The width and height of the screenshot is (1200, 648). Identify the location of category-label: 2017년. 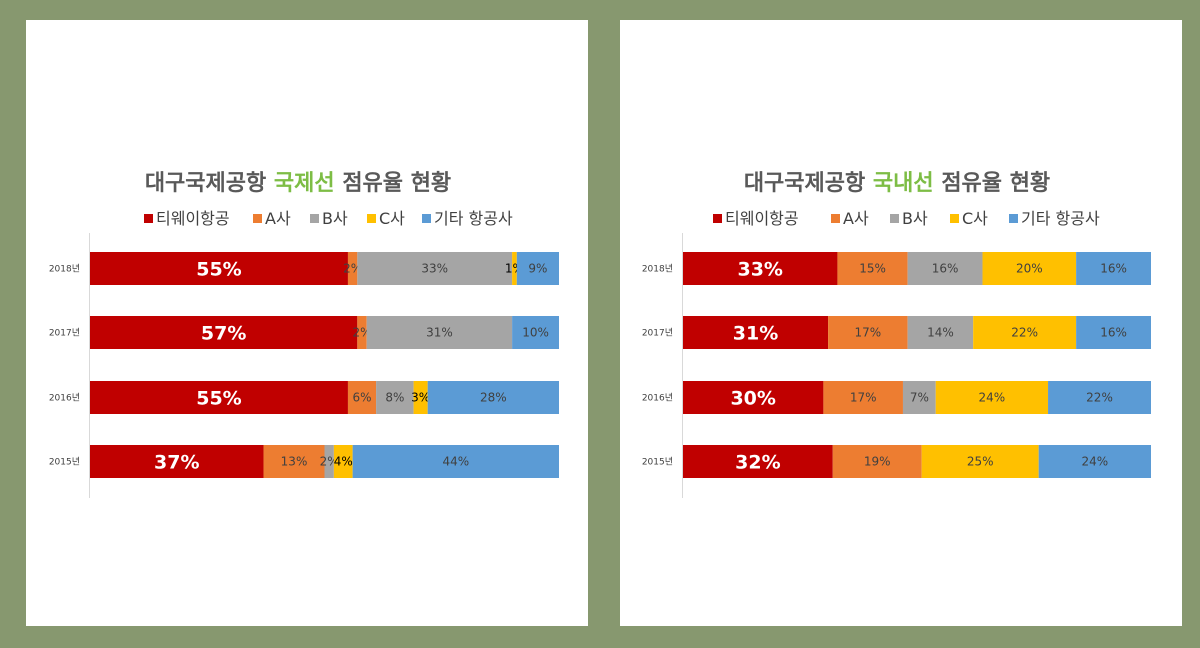
(657, 333).